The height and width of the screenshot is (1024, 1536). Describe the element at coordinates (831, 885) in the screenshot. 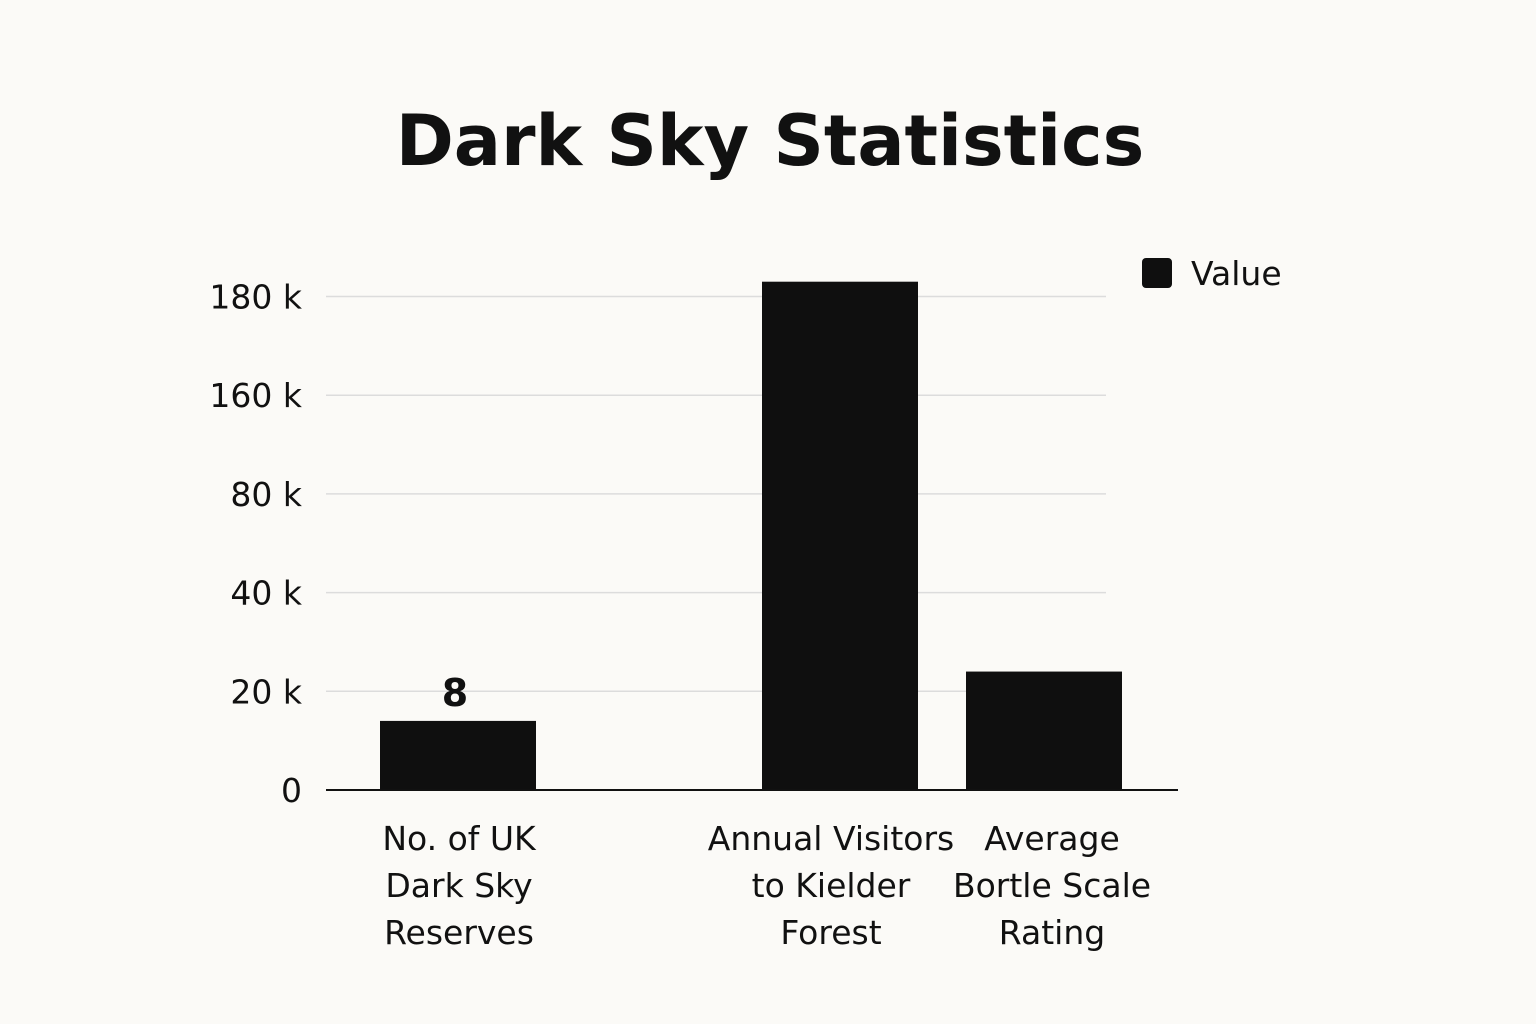

I see `x-tick-label: Annual Visitors to Kielder Forest` at that location.